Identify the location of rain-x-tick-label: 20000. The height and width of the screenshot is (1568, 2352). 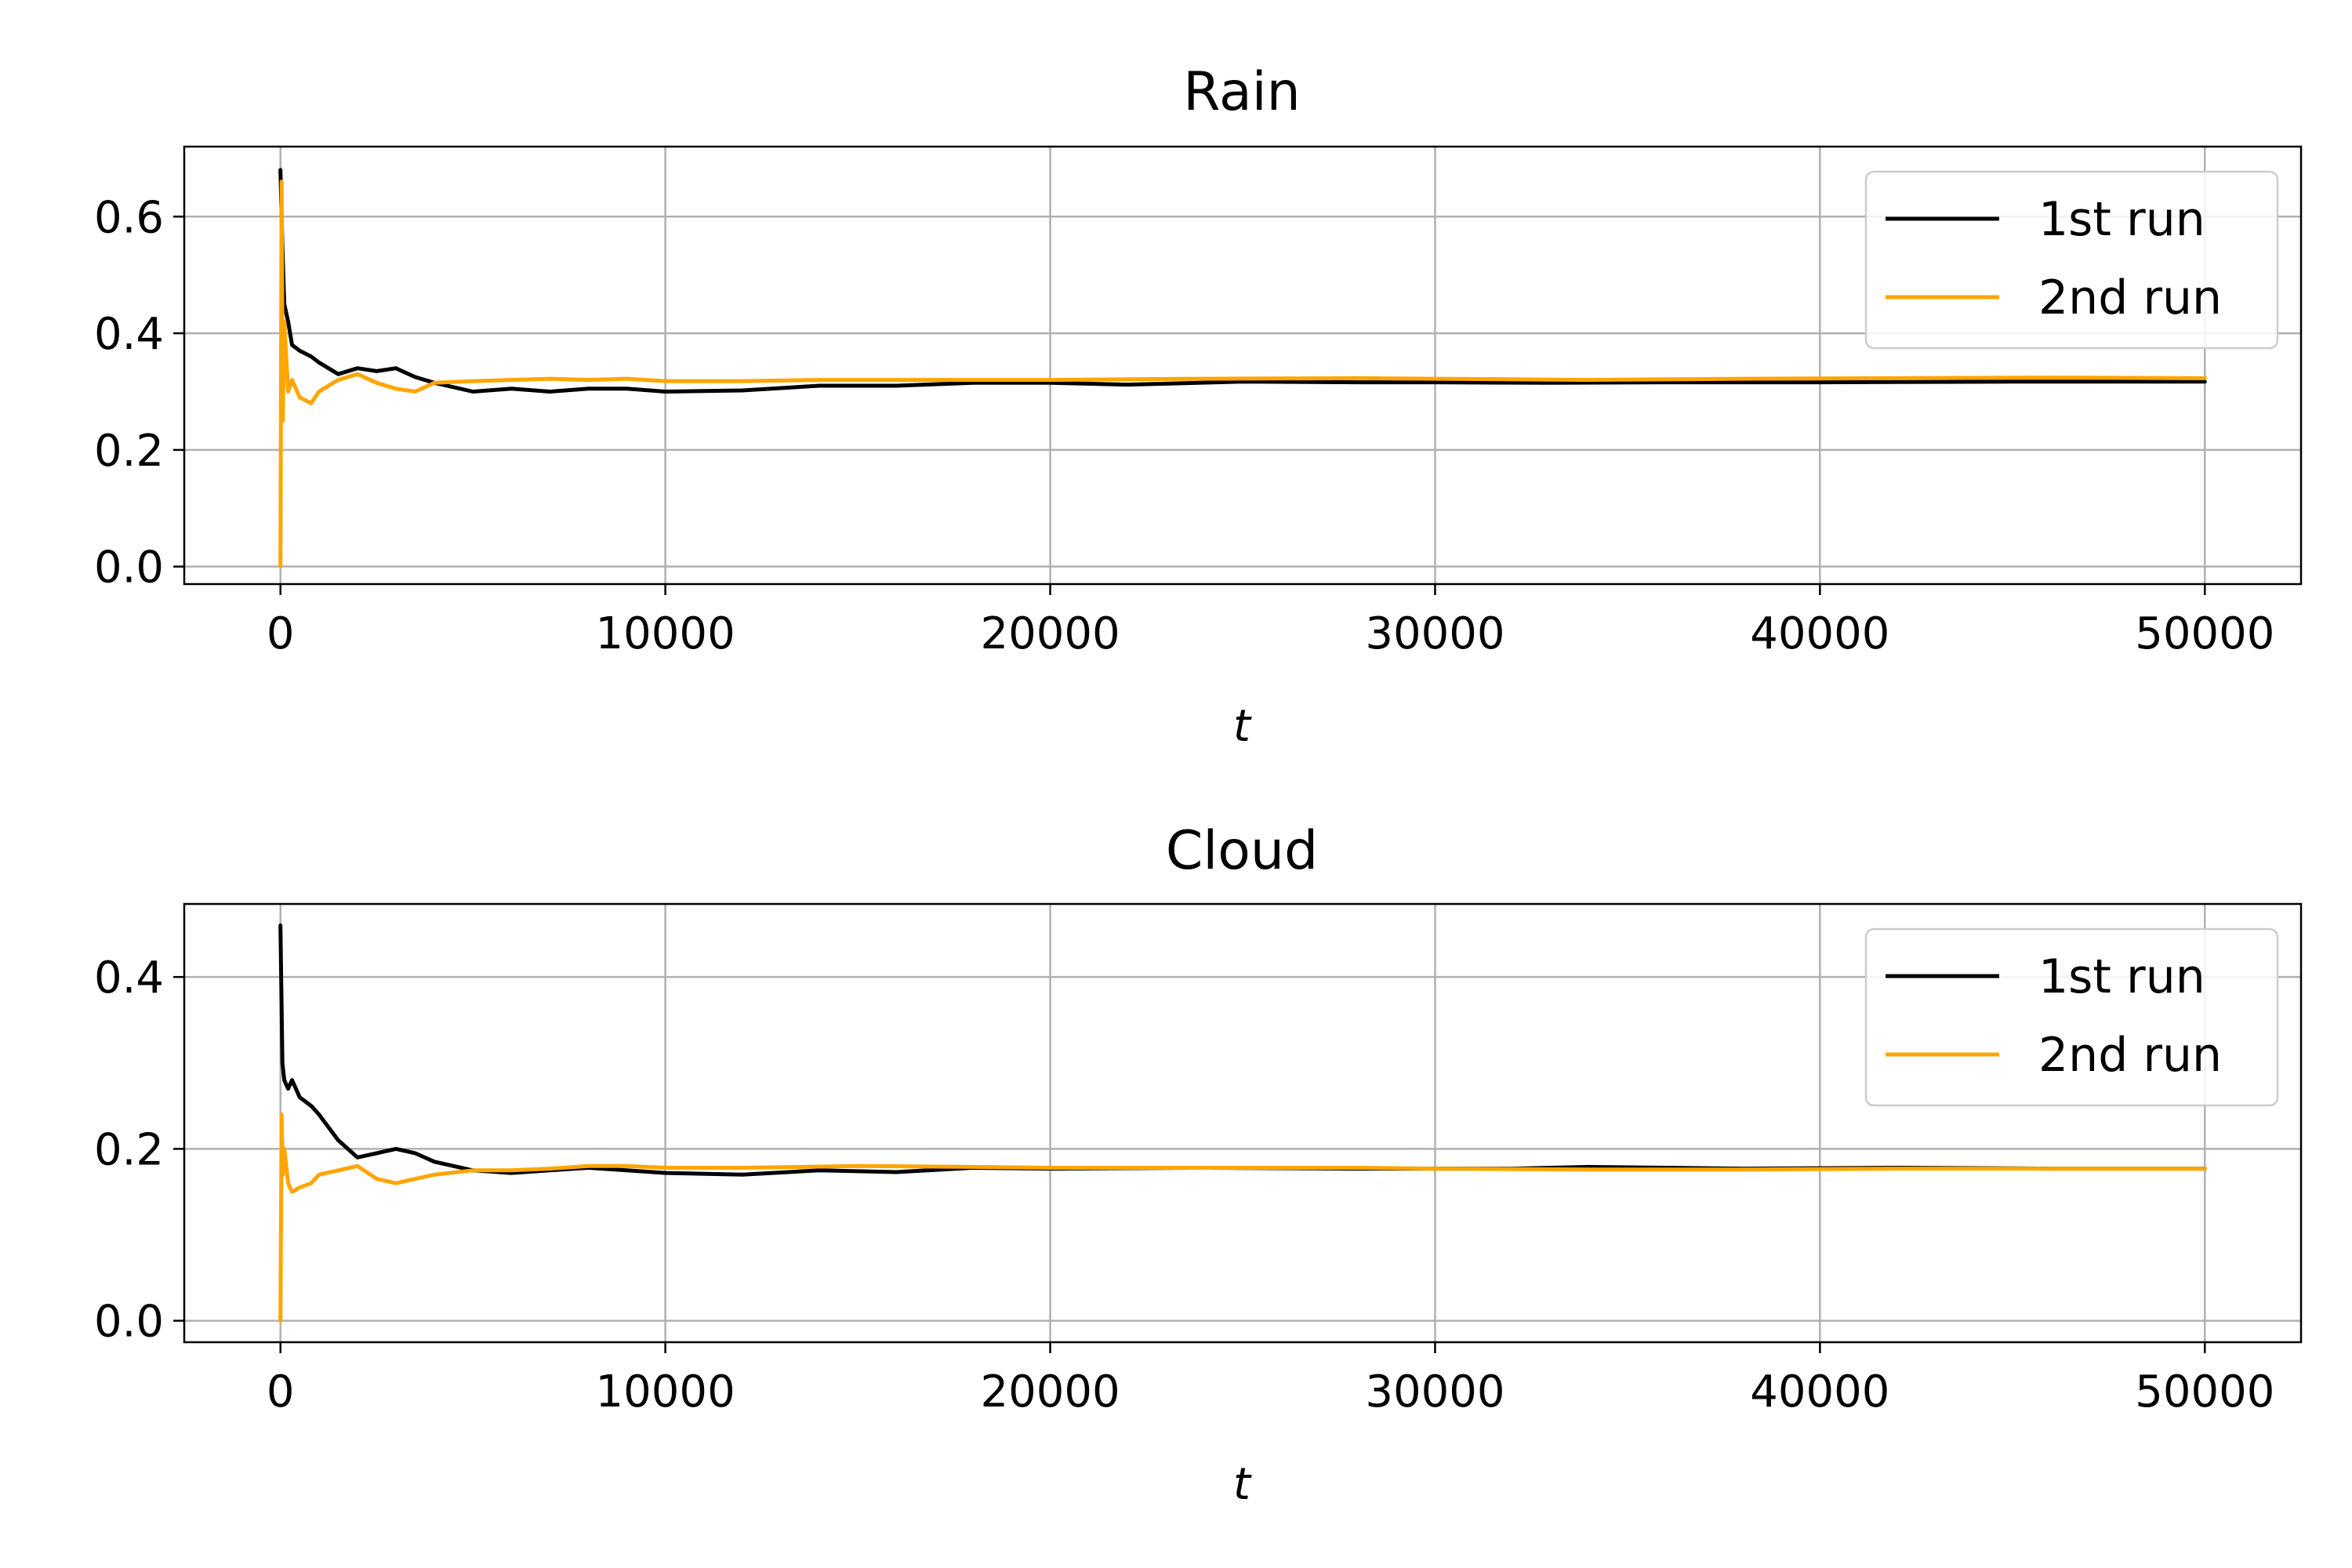
(1050, 633).